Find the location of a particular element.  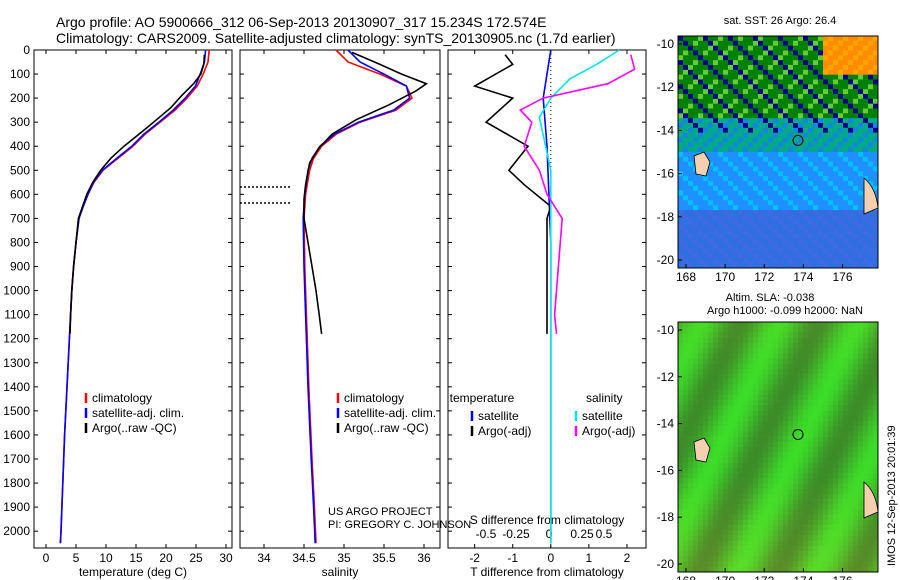

x-tick-label: 36 is located at coordinates (424, 558).